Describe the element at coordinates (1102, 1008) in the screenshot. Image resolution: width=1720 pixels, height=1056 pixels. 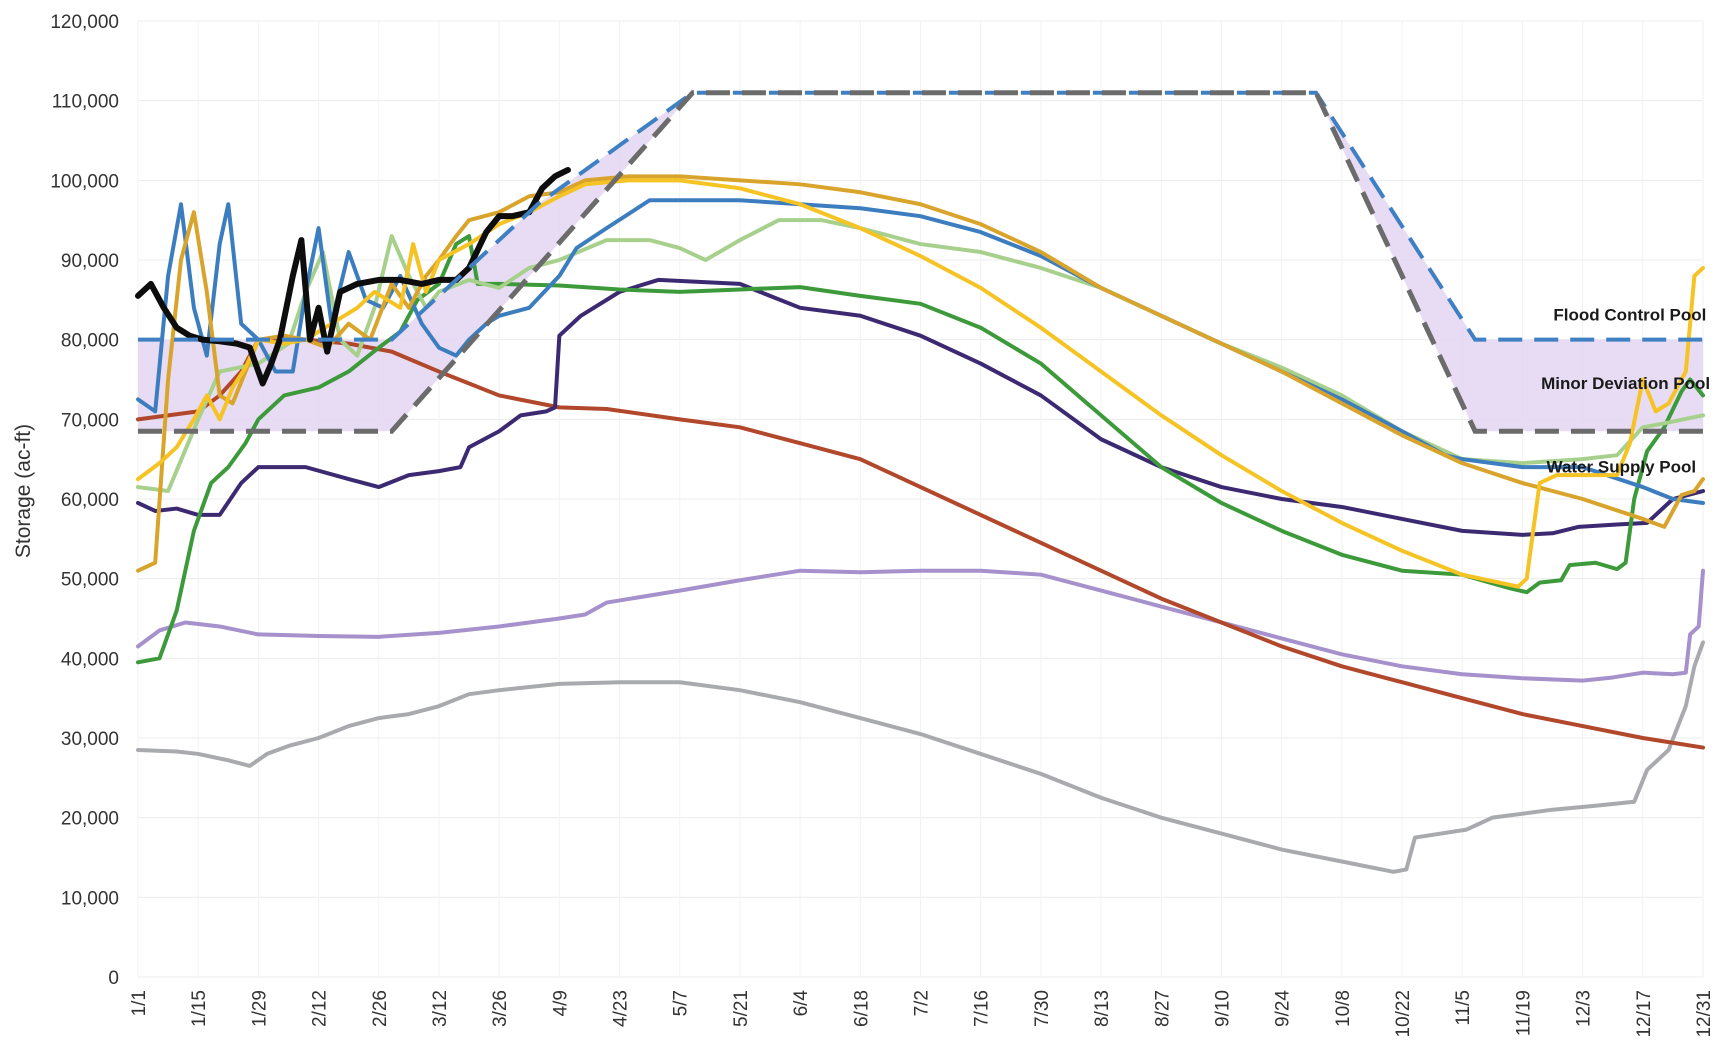
I see `x-tick-label: 8/13` at that location.